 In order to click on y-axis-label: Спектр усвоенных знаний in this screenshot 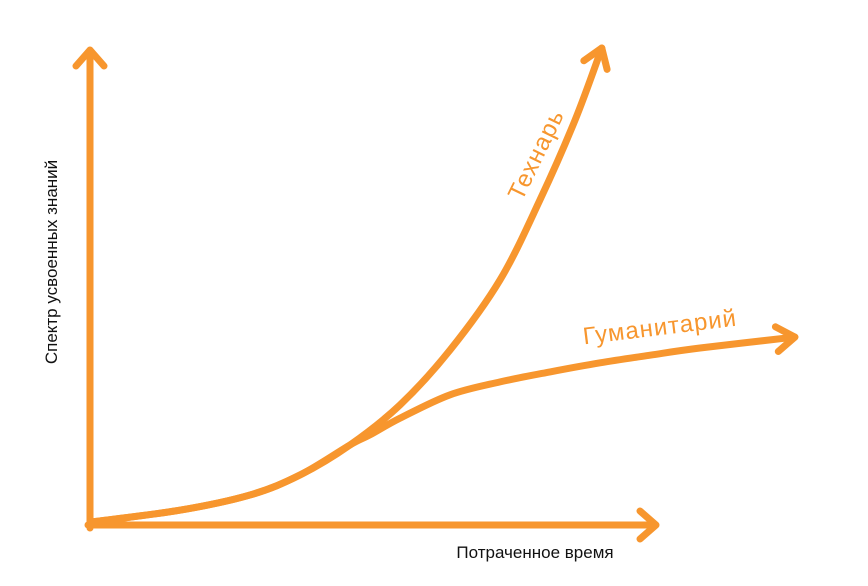, I will do `click(51, 262)`.